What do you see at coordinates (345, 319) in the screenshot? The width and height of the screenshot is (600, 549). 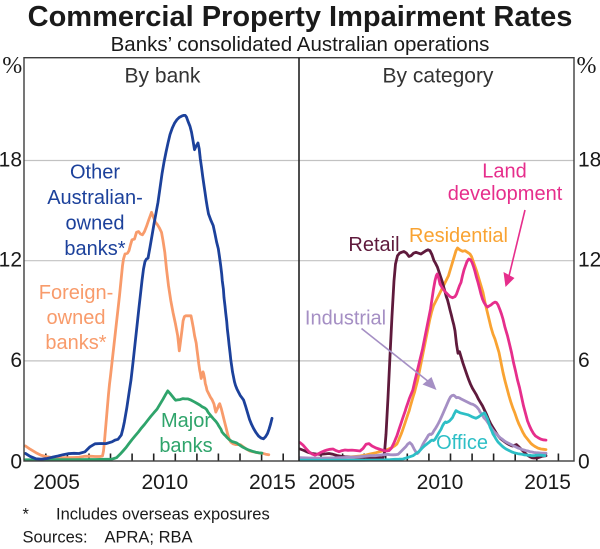 I see `svg-text: Industrial` at bounding box center [345, 319].